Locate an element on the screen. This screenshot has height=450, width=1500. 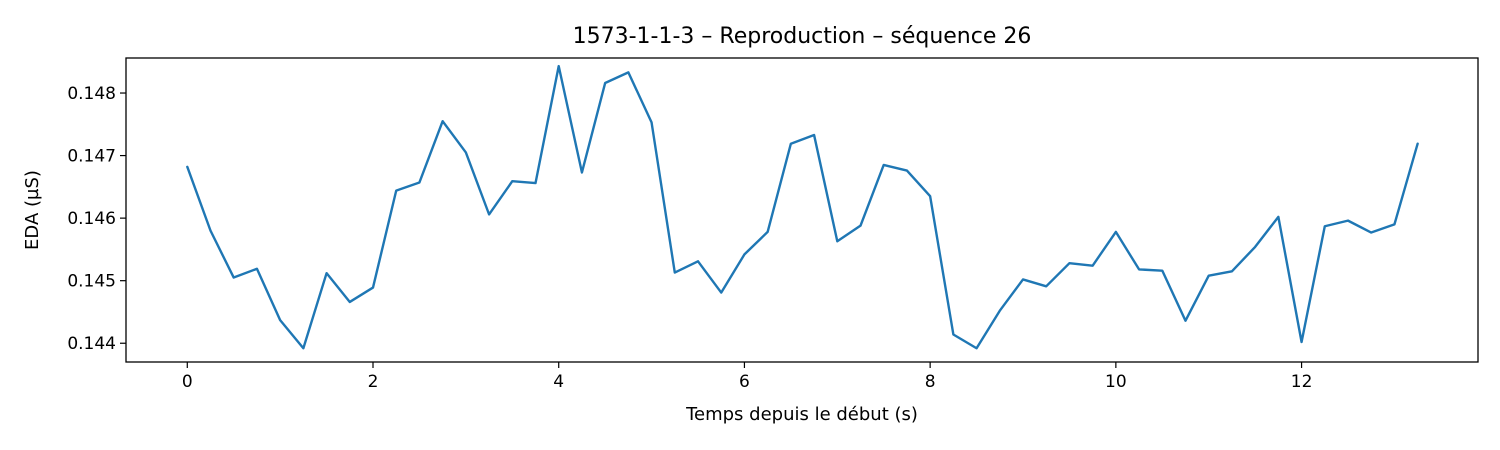
chart-title: 1573-1-1-3 – Reproduction – séquence 26 is located at coordinates (802, 36).